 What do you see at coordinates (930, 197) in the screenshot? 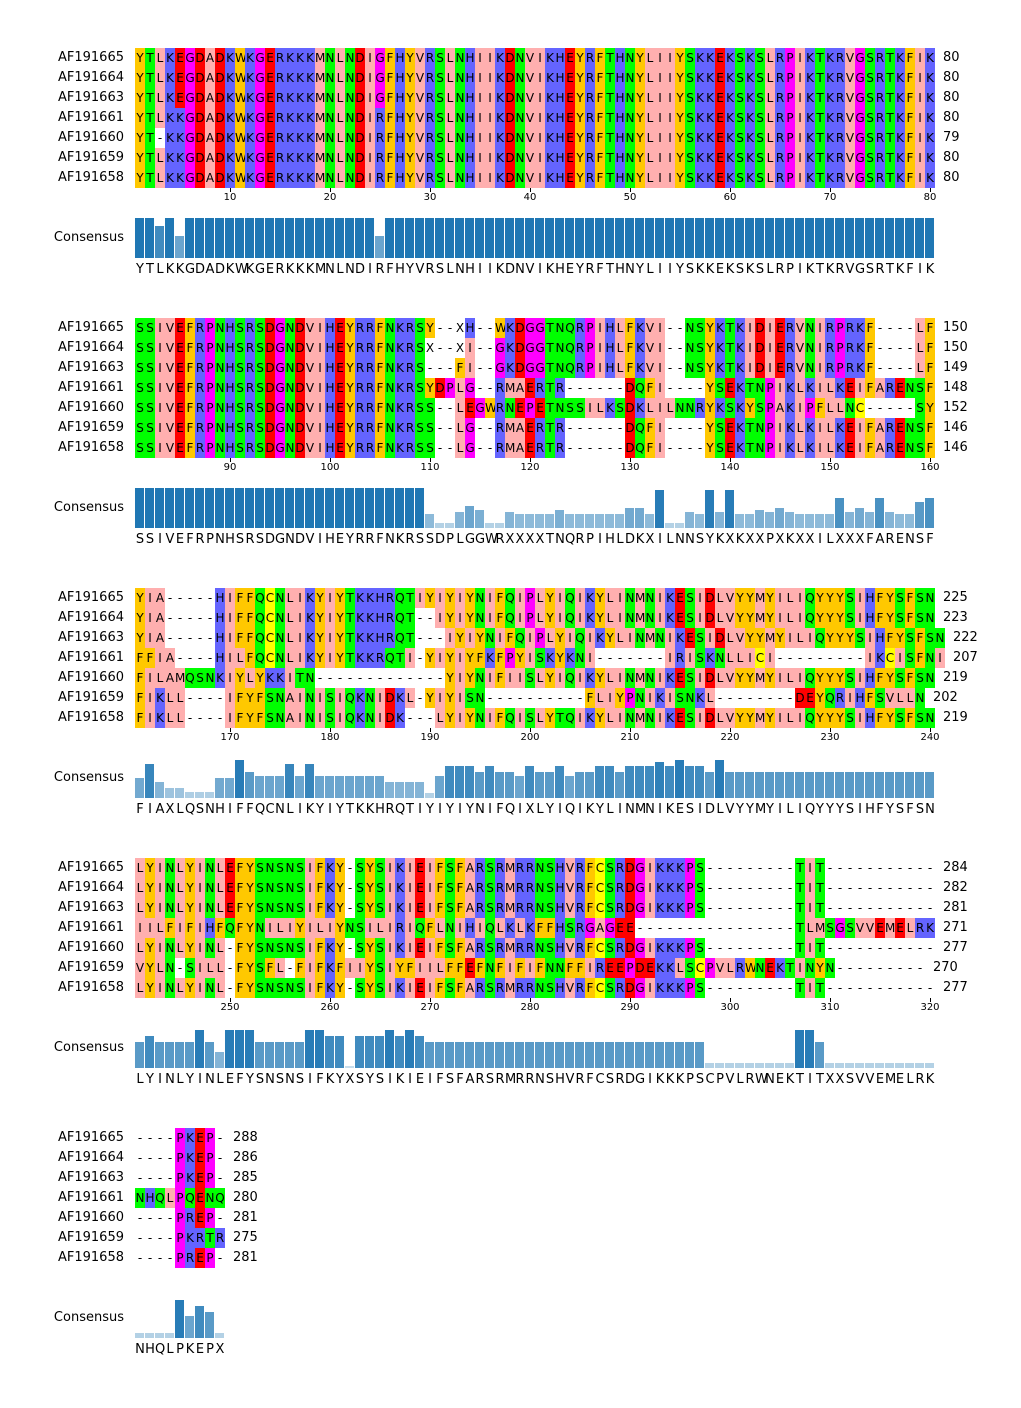
I see `axis-tick-label: 80` at bounding box center [930, 197].